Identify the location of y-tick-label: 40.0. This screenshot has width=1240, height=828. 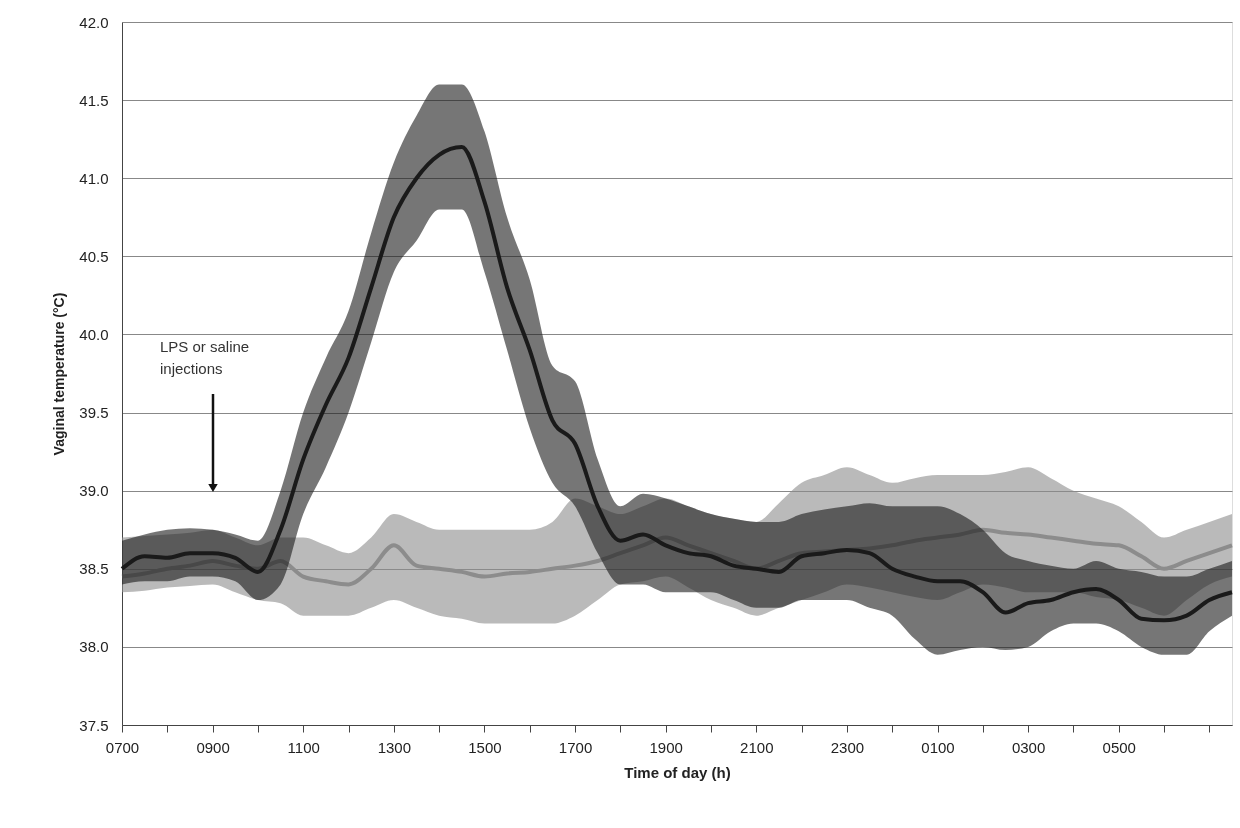
(94, 334).